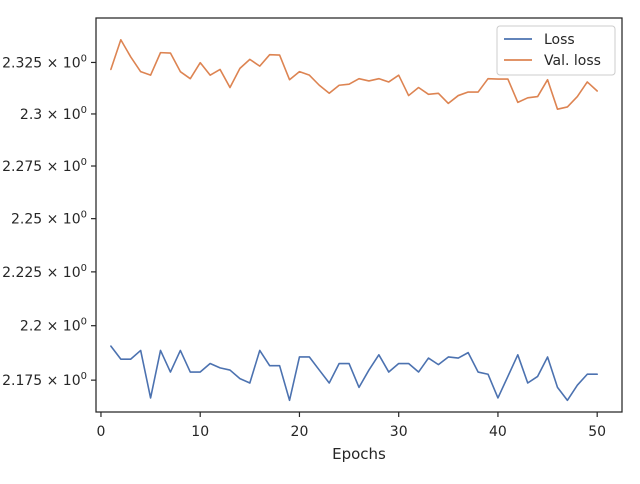 The image size is (640, 484). Describe the element at coordinates (44, 380) in the screenshot. I see `y-tick-label: 2.175 × 100` at that location.